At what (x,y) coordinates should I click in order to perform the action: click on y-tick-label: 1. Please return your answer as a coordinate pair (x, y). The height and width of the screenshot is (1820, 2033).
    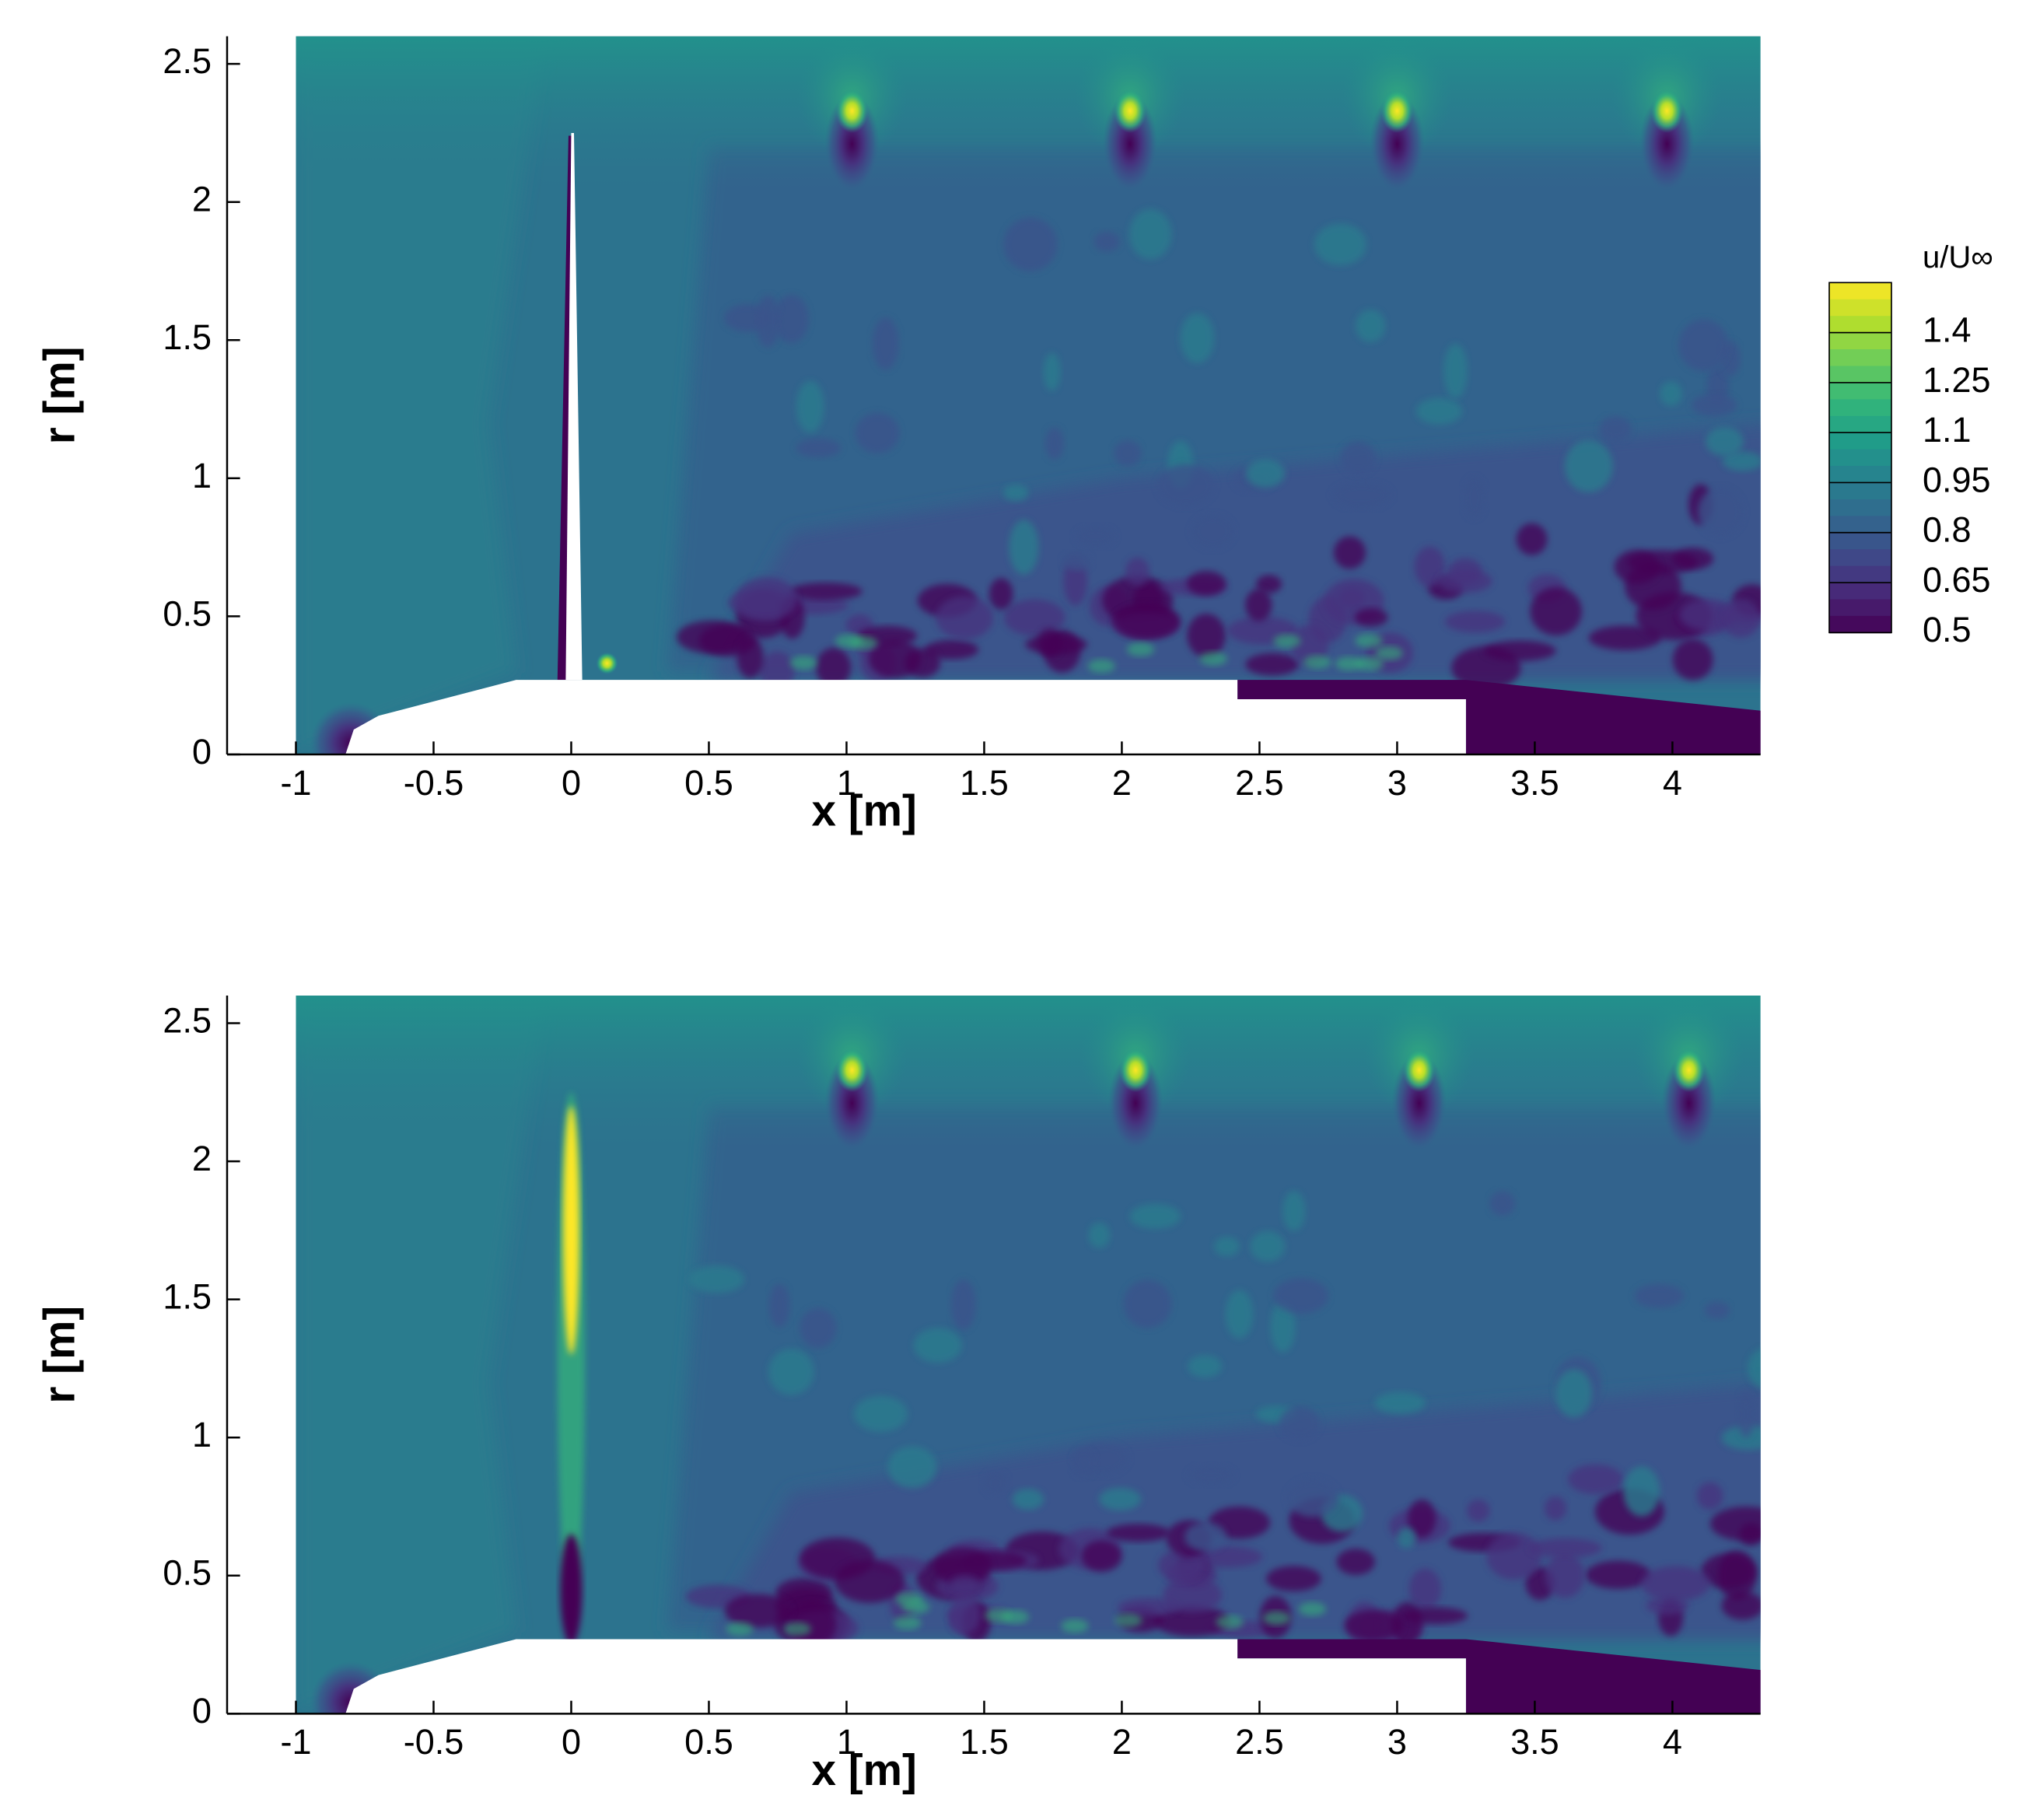
    Looking at the image, I should click on (202, 476).